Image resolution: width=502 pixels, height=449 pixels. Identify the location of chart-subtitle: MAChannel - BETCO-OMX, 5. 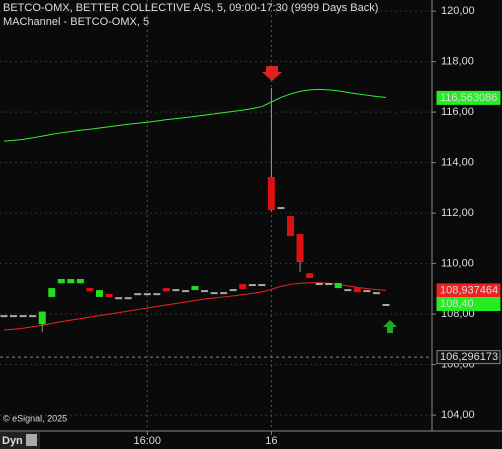
(76, 22).